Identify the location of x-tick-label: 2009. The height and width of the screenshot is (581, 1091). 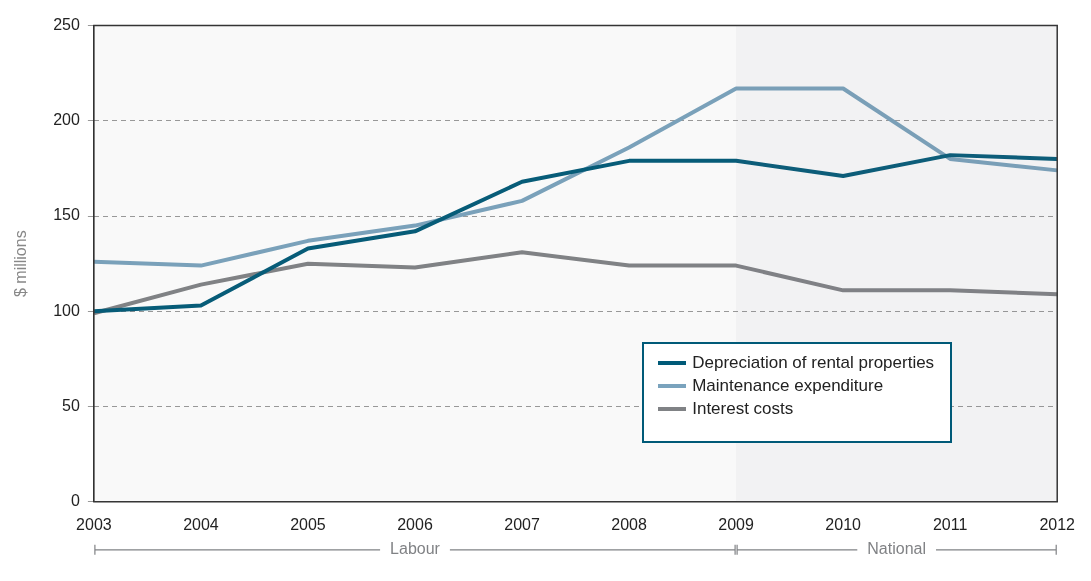
(736, 524).